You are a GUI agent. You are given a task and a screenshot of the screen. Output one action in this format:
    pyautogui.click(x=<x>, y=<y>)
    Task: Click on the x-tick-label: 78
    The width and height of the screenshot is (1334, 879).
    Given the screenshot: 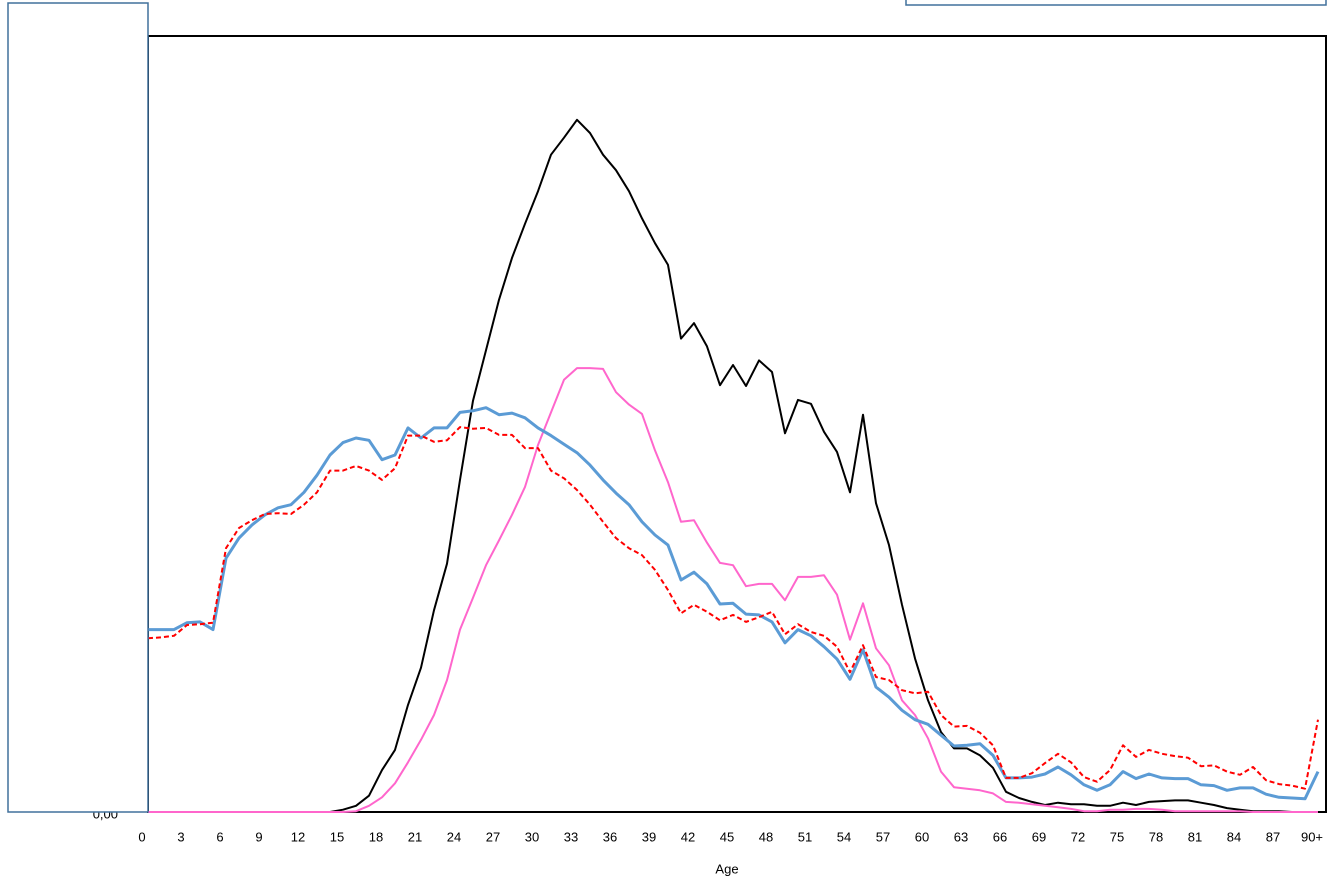 What is the action you would take?
    pyautogui.click(x=1156, y=836)
    